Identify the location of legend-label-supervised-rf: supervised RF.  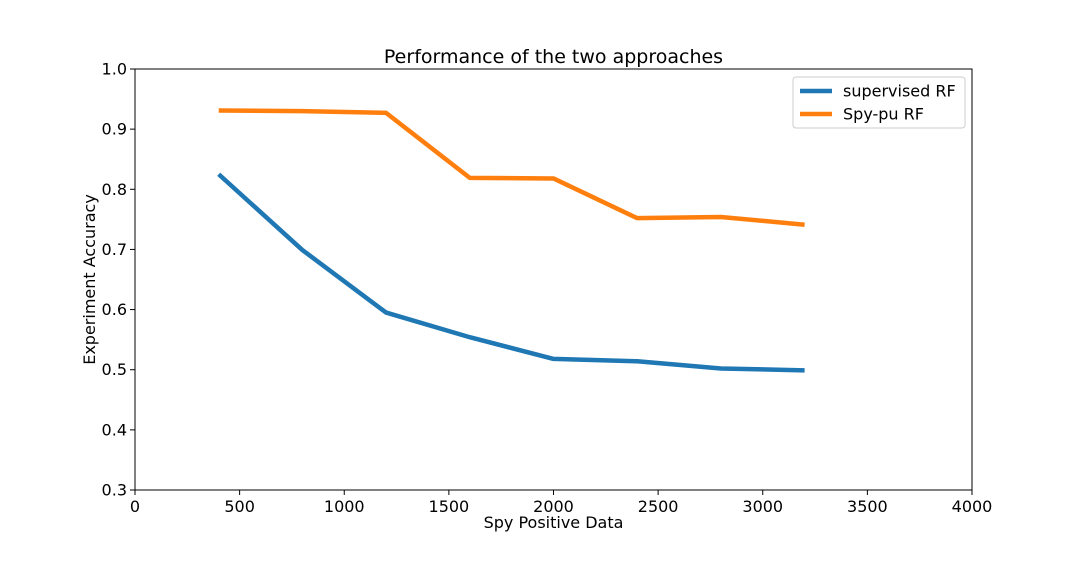
(899, 91).